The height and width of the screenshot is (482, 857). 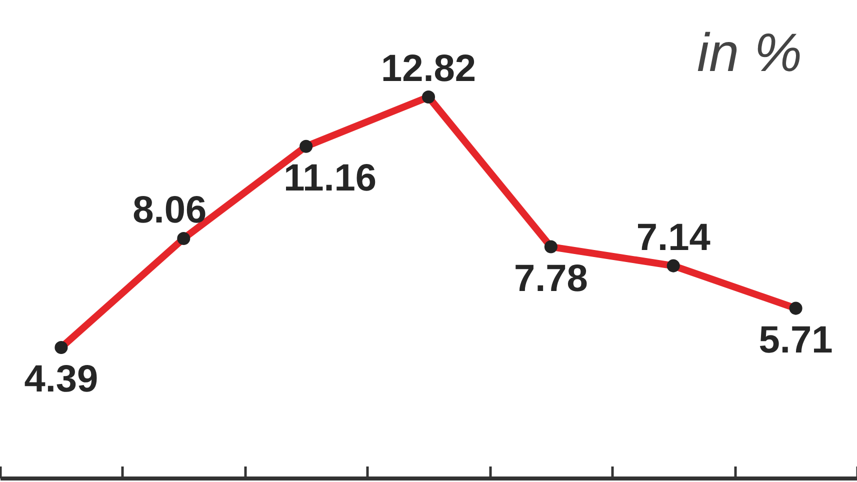 What do you see at coordinates (428, 69) in the screenshot?
I see `data-label: 12.82` at bounding box center [428, 69].